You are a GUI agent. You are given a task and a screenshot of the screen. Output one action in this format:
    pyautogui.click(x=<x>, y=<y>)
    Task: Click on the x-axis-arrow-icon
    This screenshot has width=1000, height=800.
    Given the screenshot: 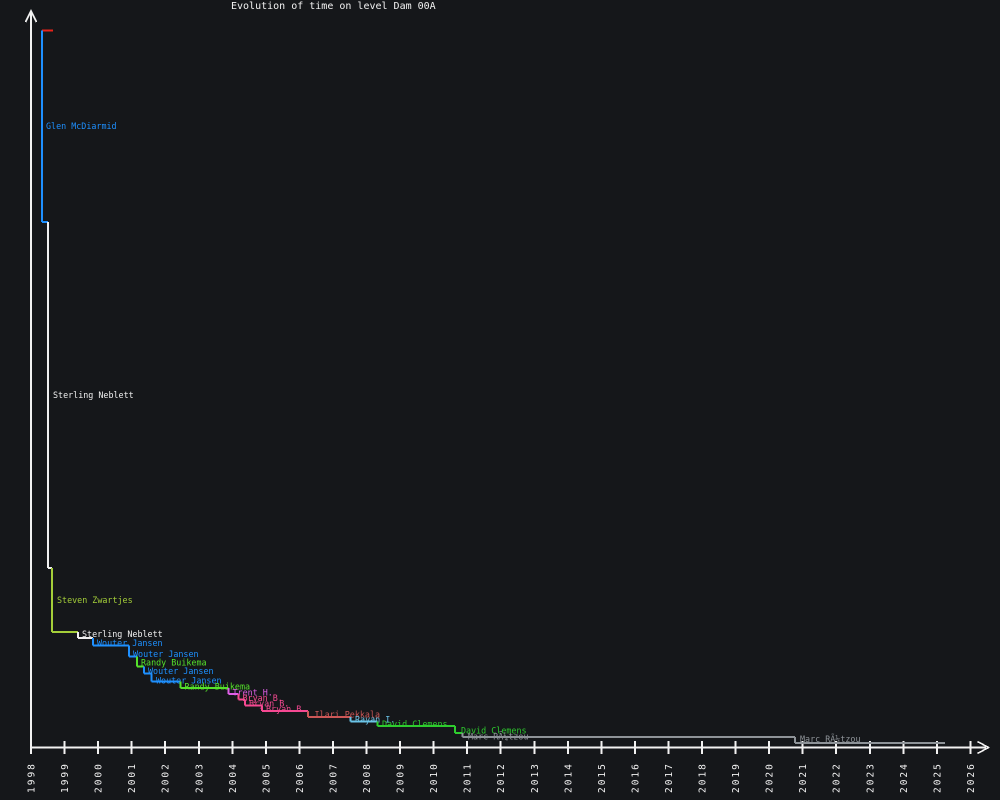 What is the action you would take?
    pyautogui.click(x=984, y=747)
    